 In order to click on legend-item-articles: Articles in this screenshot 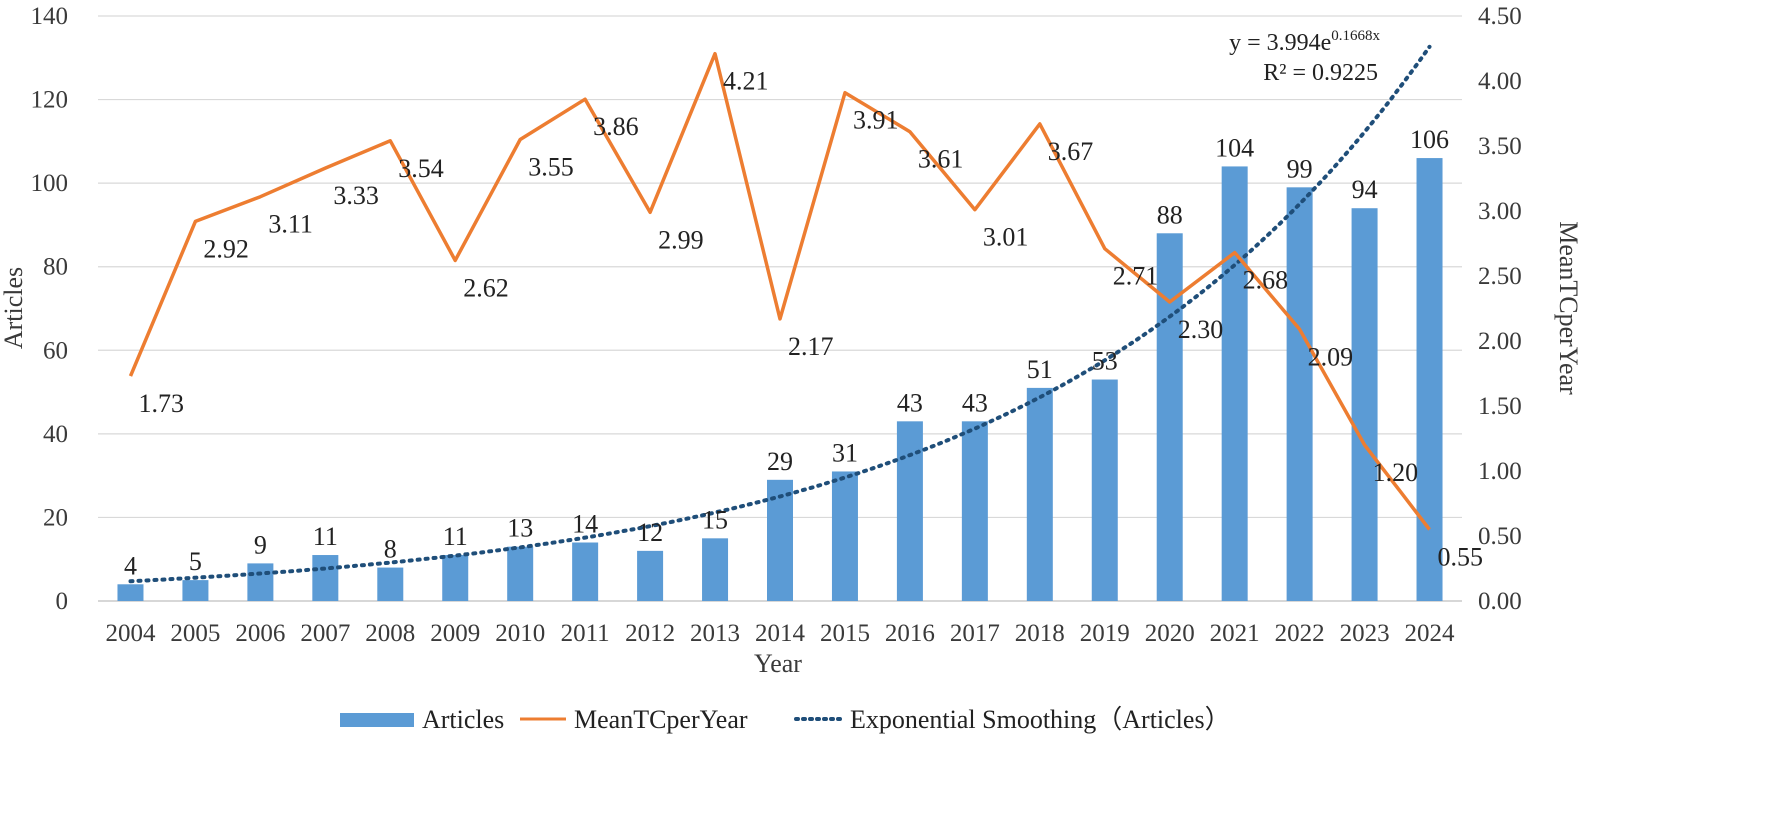, I will do `click(422, 719)`.